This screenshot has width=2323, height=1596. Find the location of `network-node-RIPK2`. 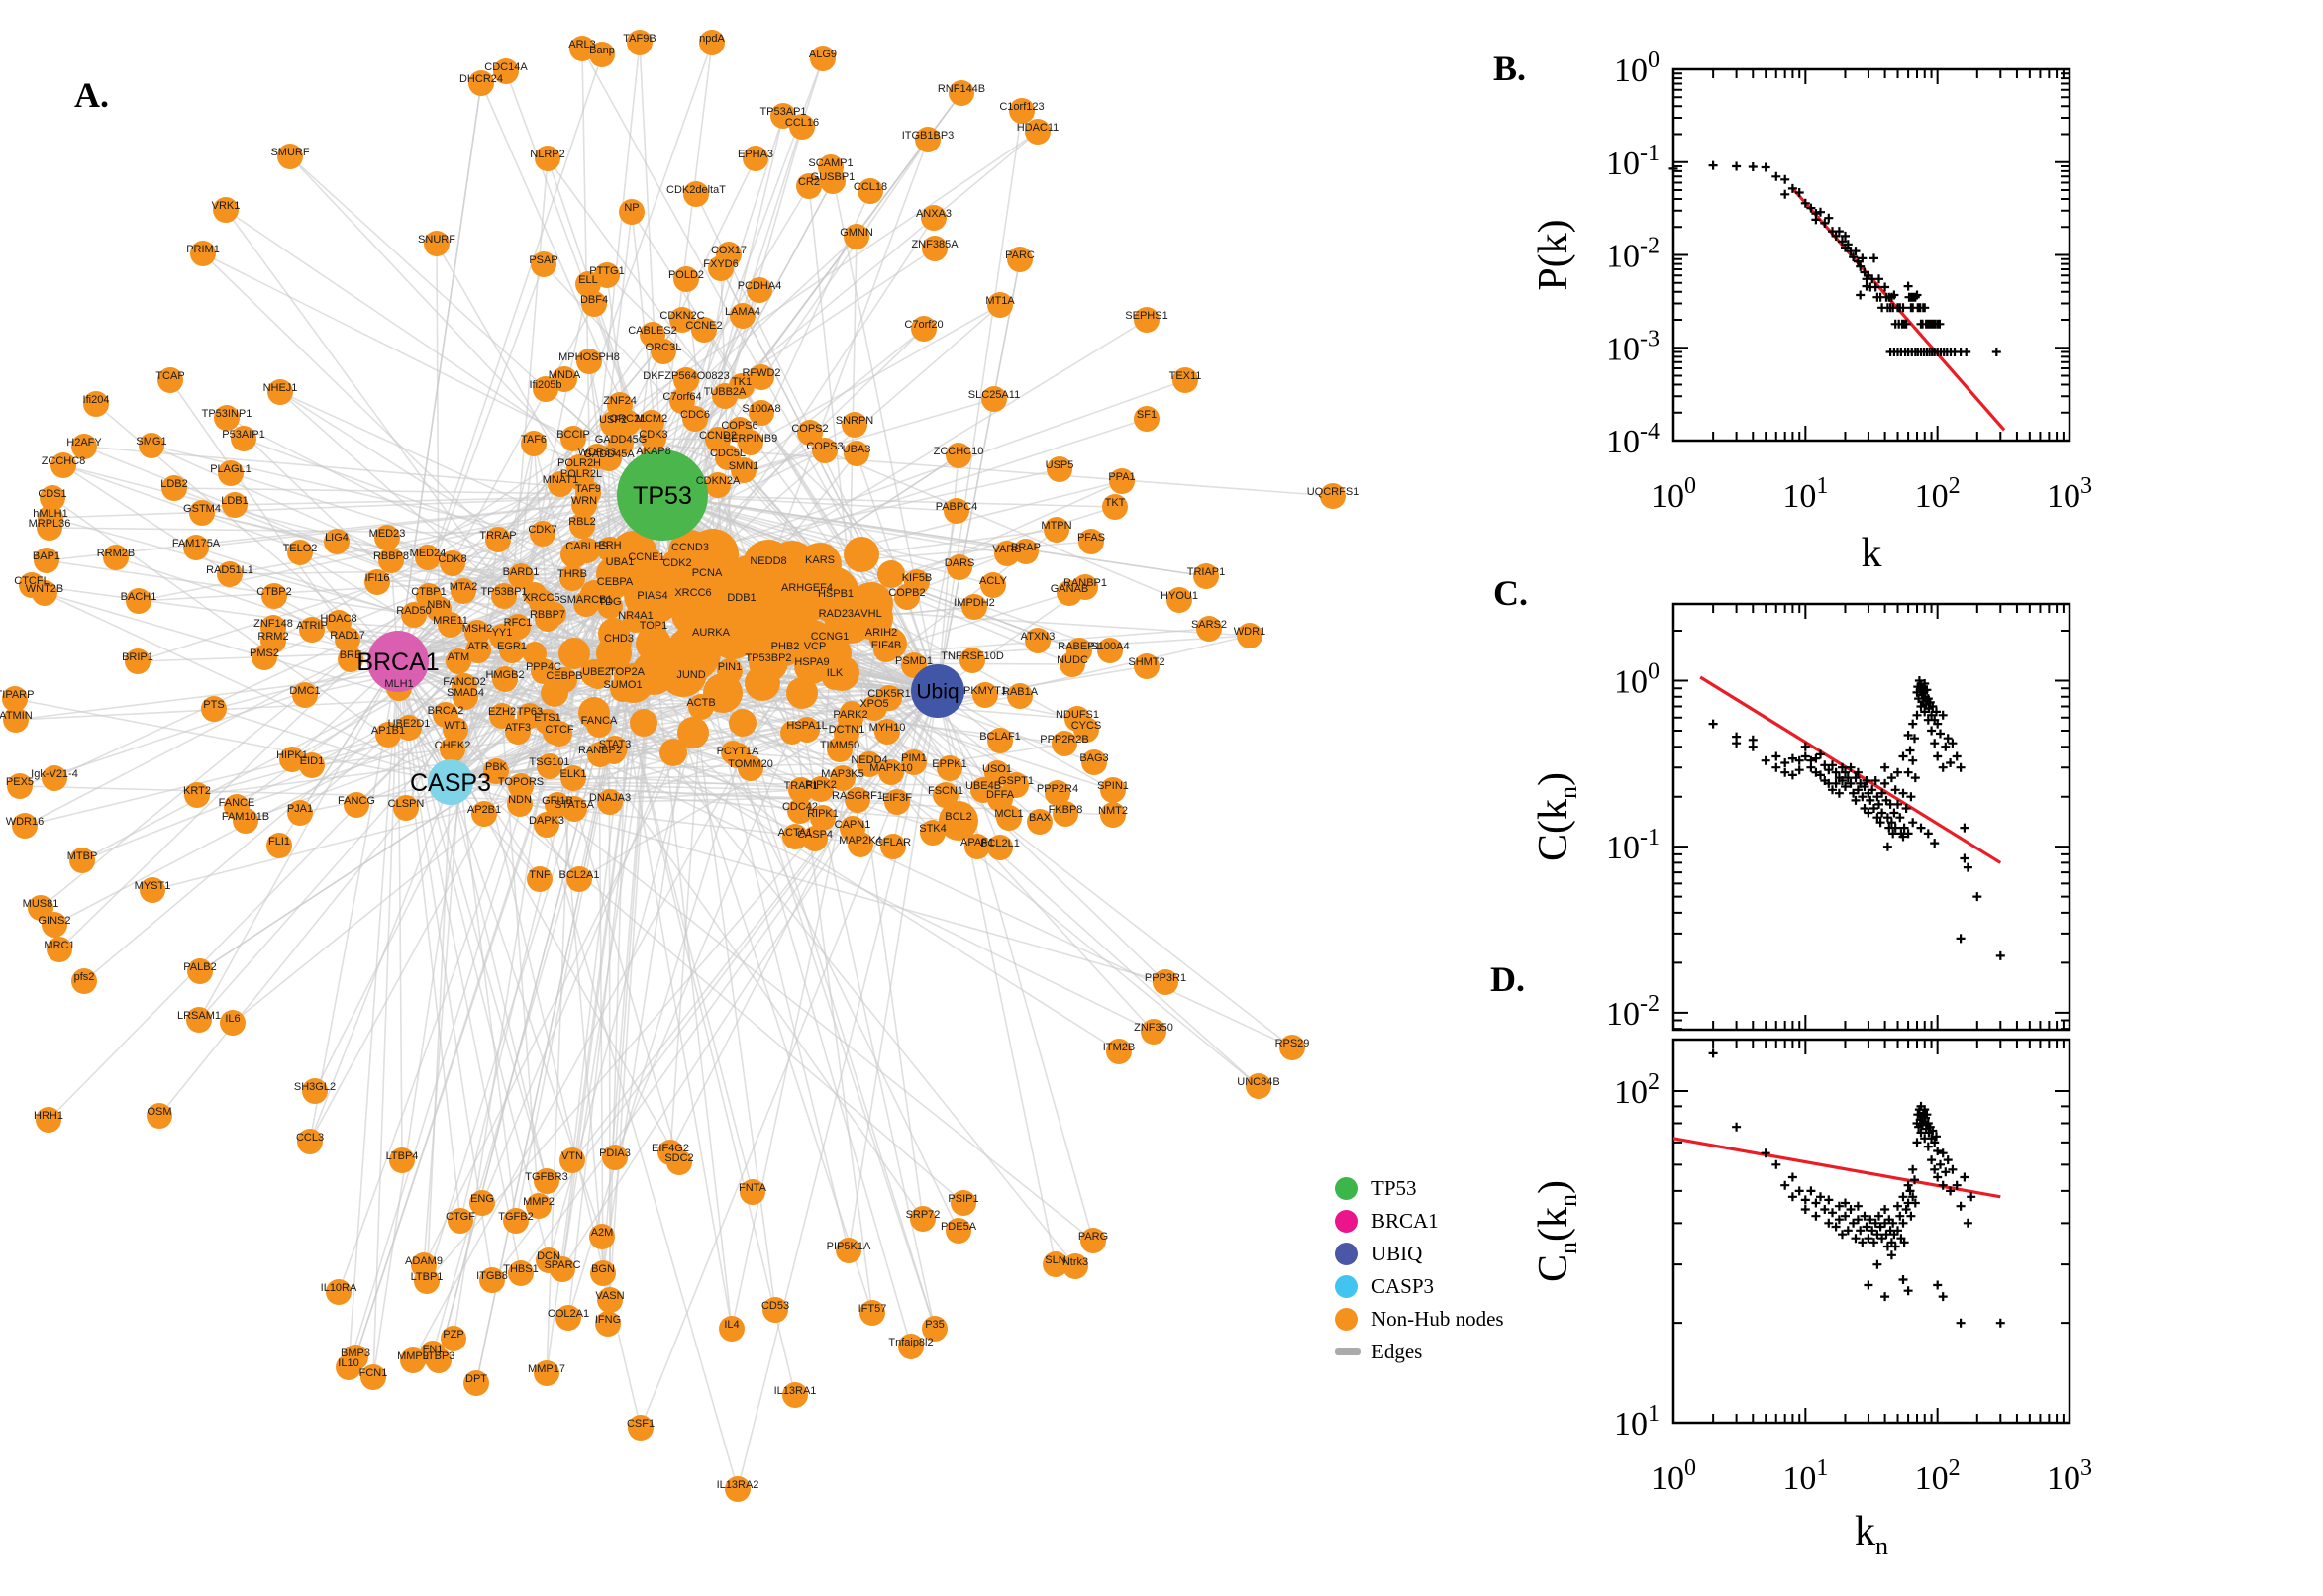

network-node-RIPK2 is located at coordinates (821, 789).